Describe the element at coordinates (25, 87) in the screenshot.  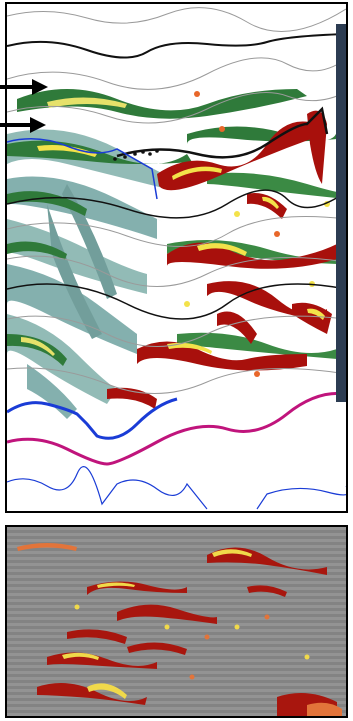
I see `upper-arrow` at that location.